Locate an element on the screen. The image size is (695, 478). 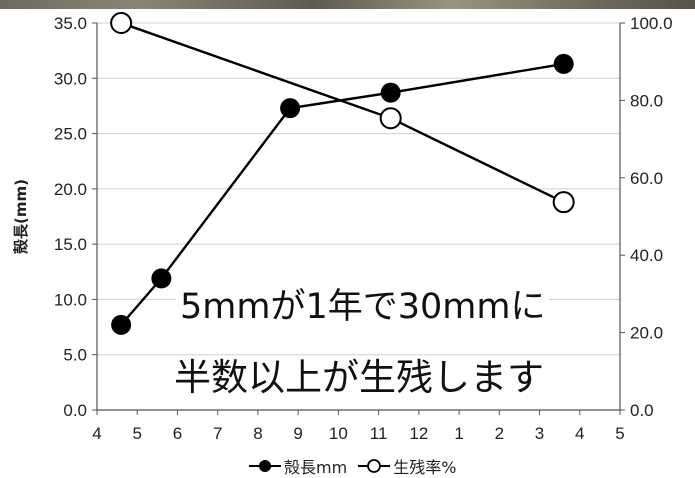
y-left-tick-label: 10.0 is located at coordinates (70, 299).